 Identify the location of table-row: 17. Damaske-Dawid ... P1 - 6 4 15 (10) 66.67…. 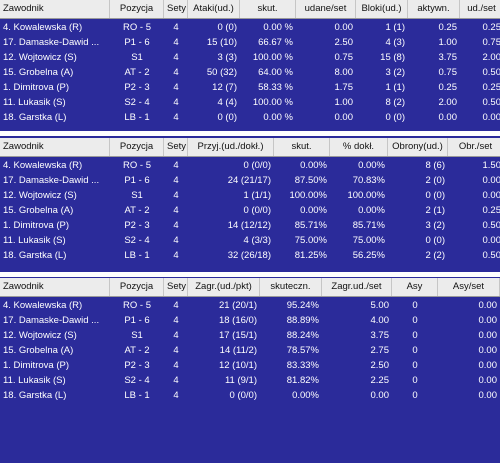
(250, 42).